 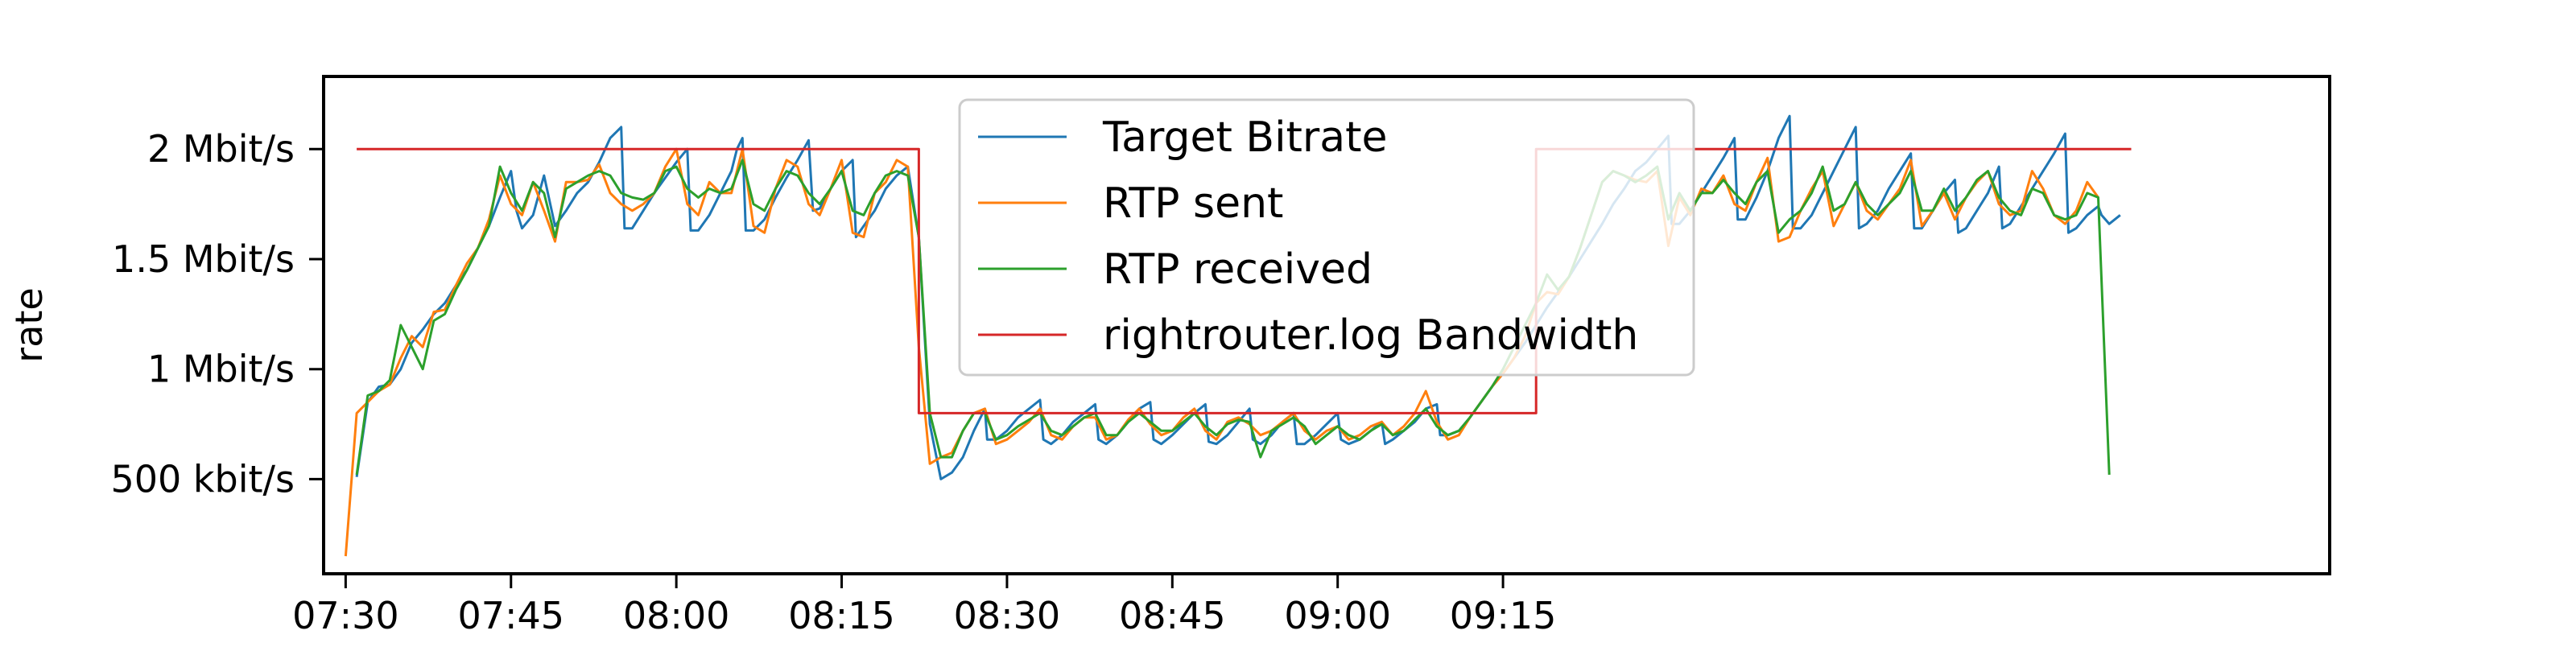 What do you see at coordinates (221, 369) in the screenshot?
I see `y-tick-label: 1 Mbit/s` at bounding box center [221, 369].